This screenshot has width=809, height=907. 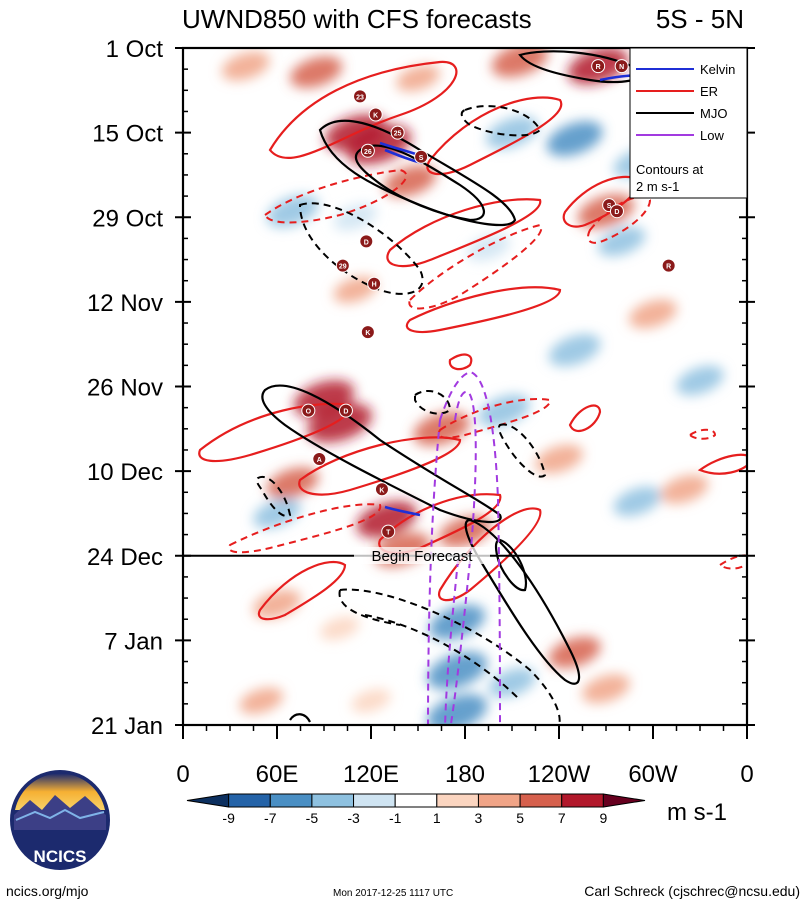 I want to click on storm-marker: S, so click(x=421, y=156).